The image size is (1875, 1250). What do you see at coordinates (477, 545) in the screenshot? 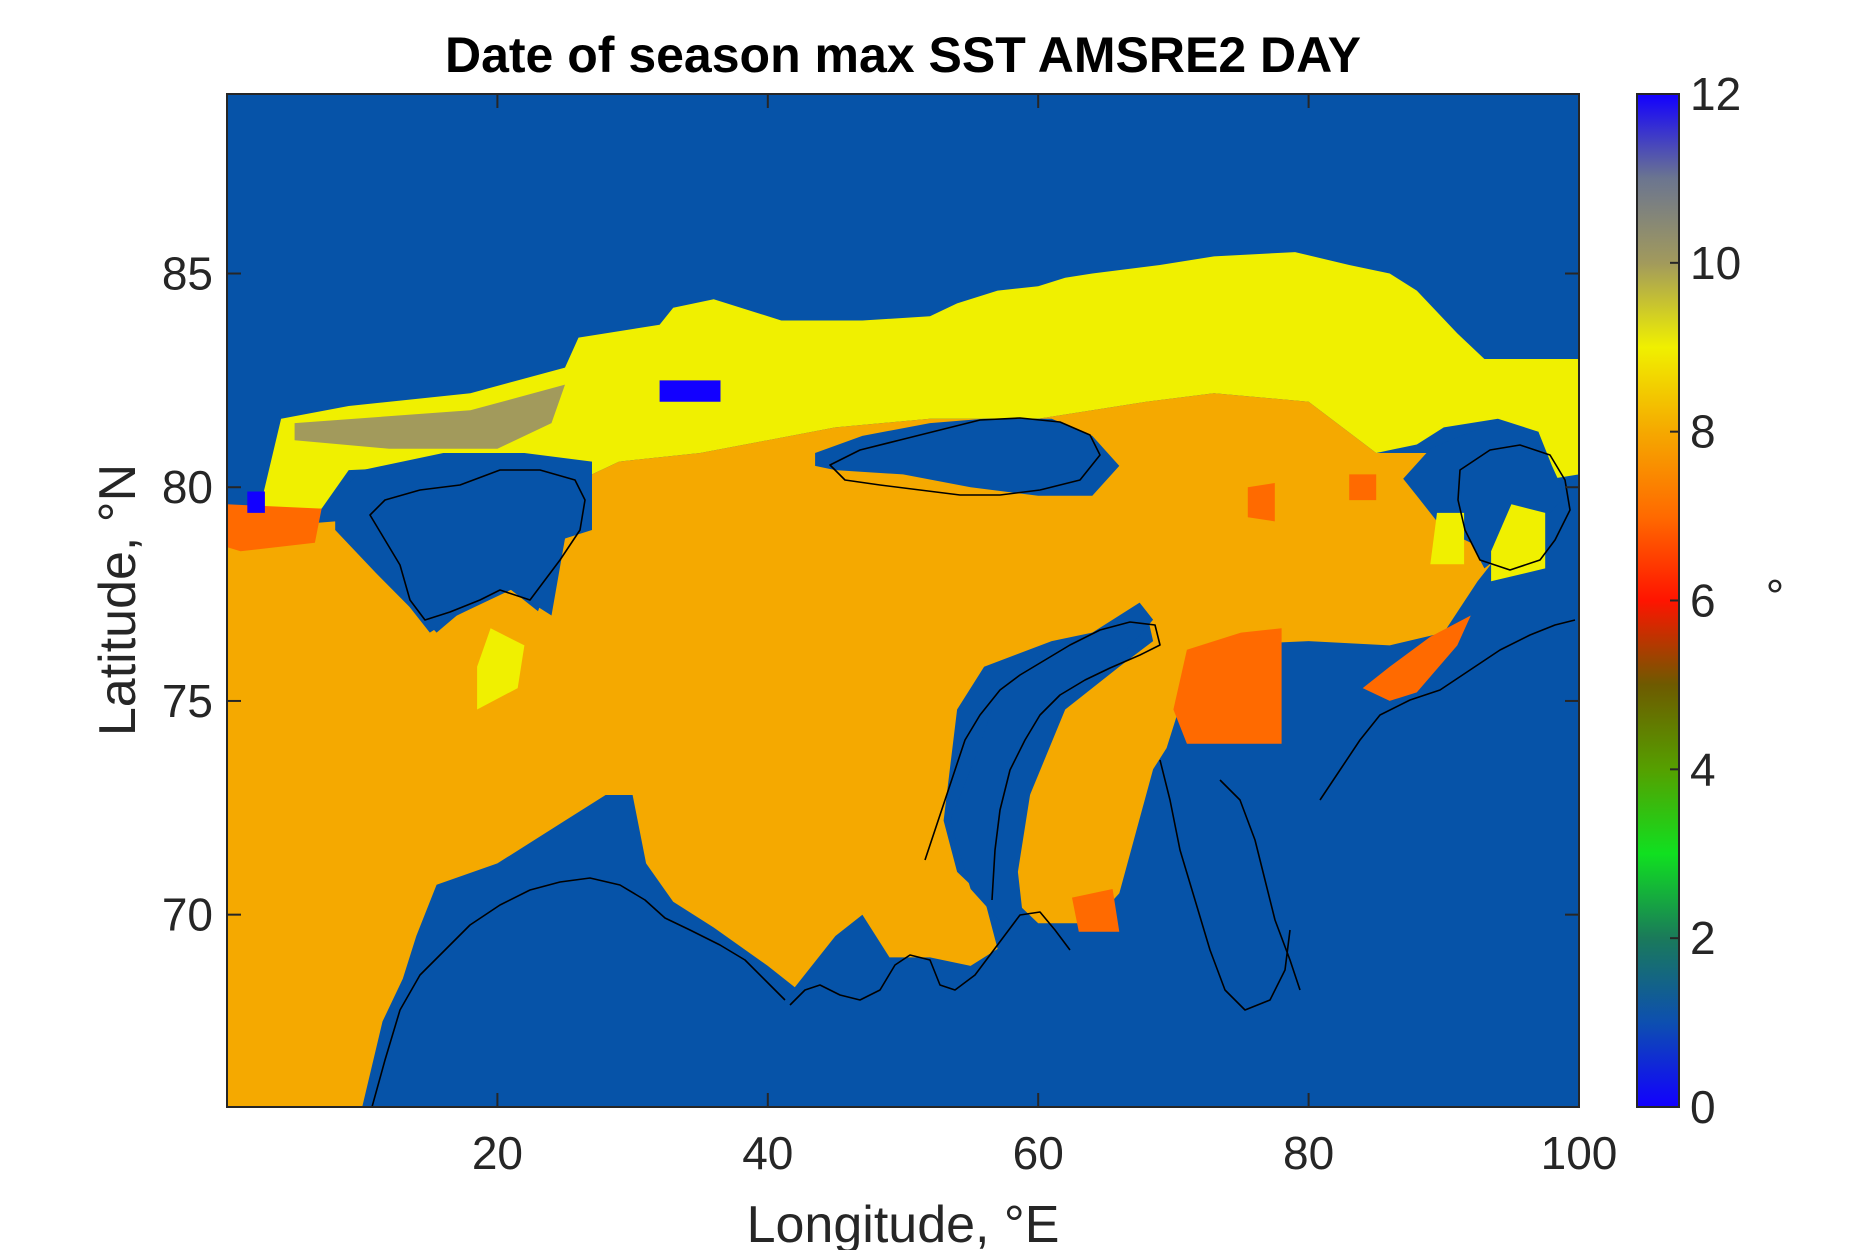
I see `coastline-svalbard` at bounding box center [477, 545].